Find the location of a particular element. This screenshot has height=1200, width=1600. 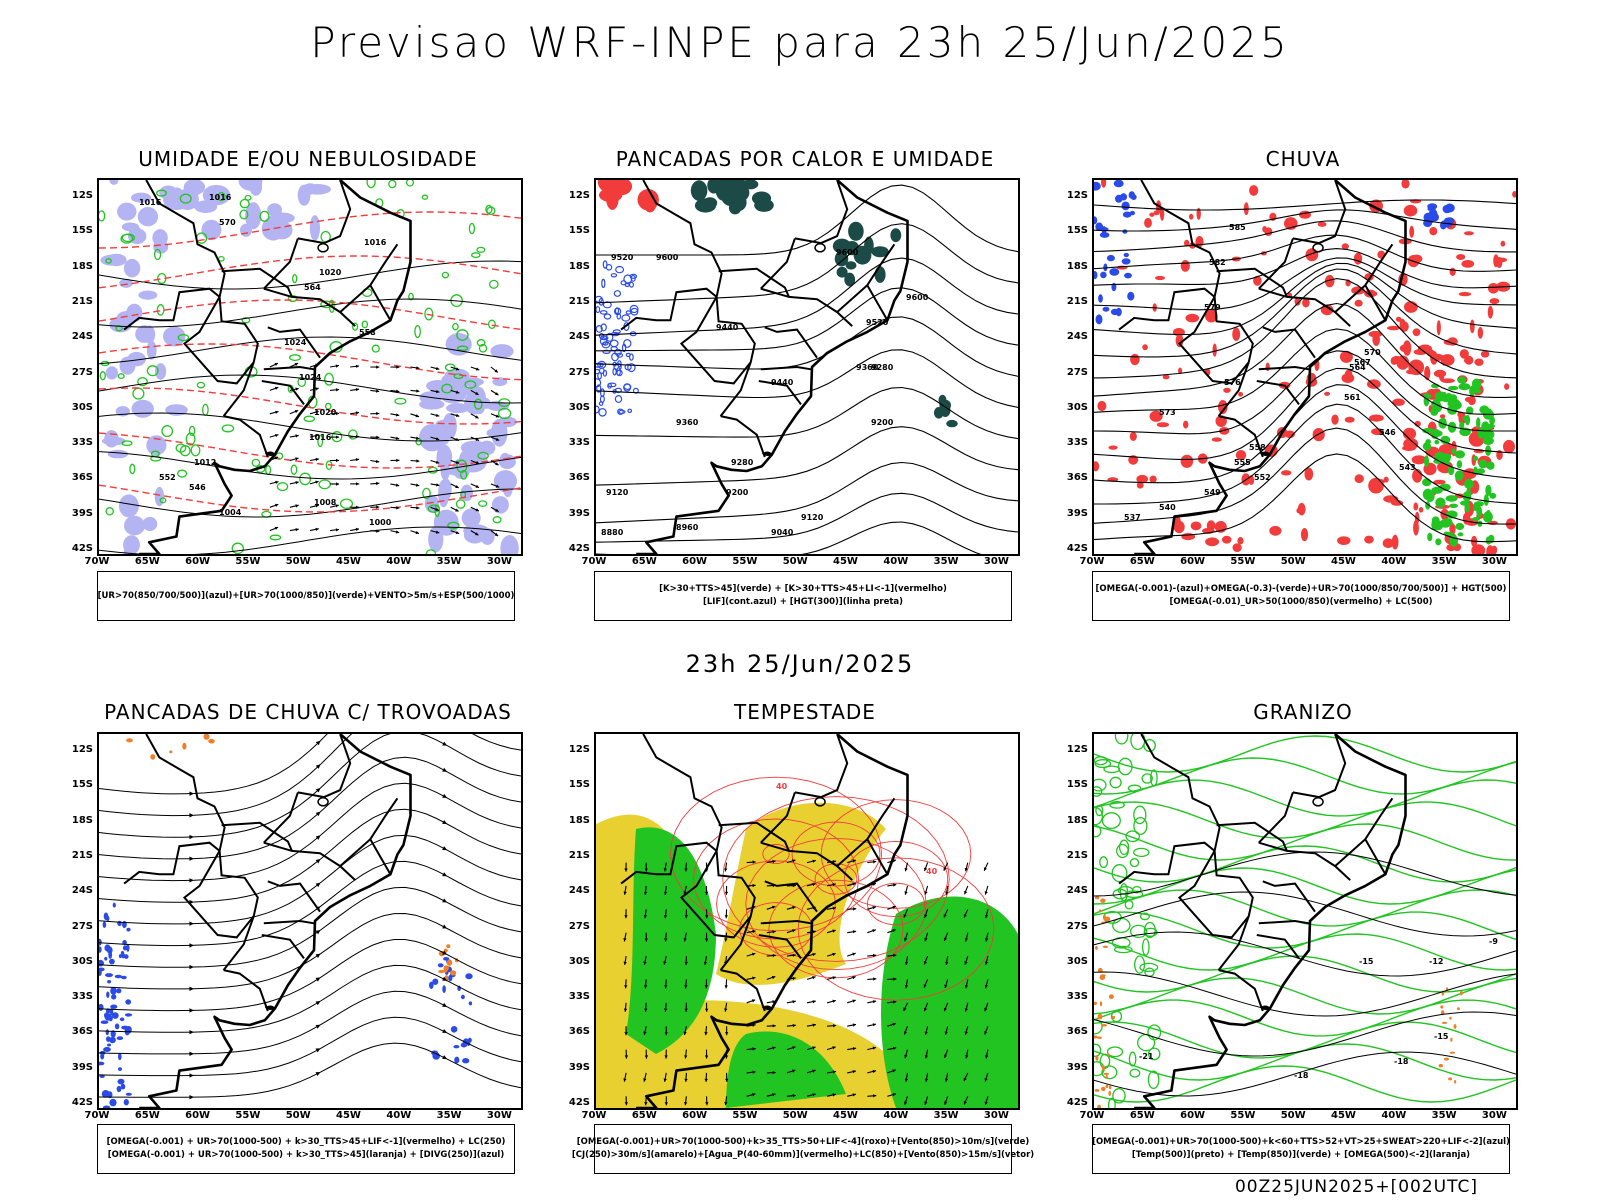

contour-label: 8880 is located at coordinates (612, 532).